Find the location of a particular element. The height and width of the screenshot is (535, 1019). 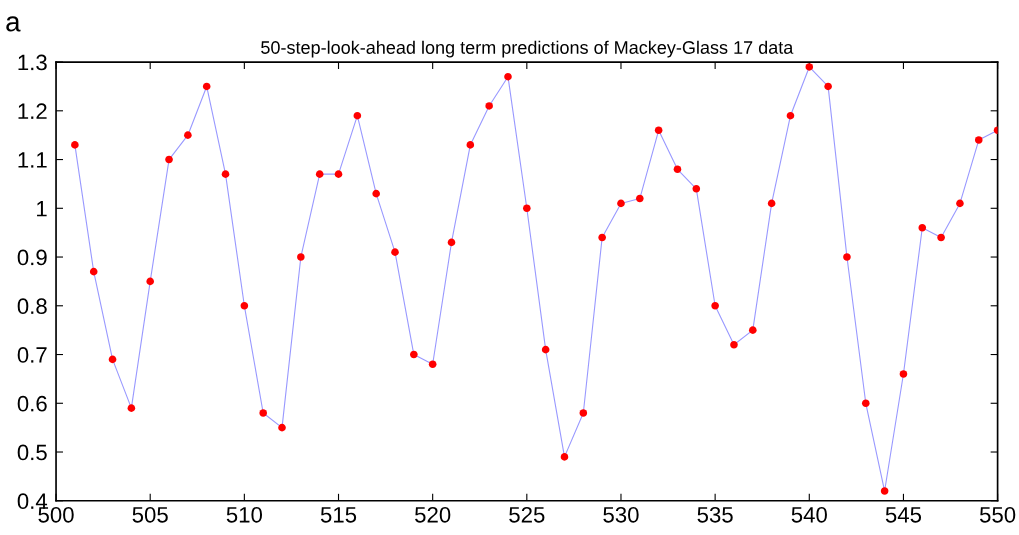

x-tick-label: 535 is located at coordinates (715, 514).